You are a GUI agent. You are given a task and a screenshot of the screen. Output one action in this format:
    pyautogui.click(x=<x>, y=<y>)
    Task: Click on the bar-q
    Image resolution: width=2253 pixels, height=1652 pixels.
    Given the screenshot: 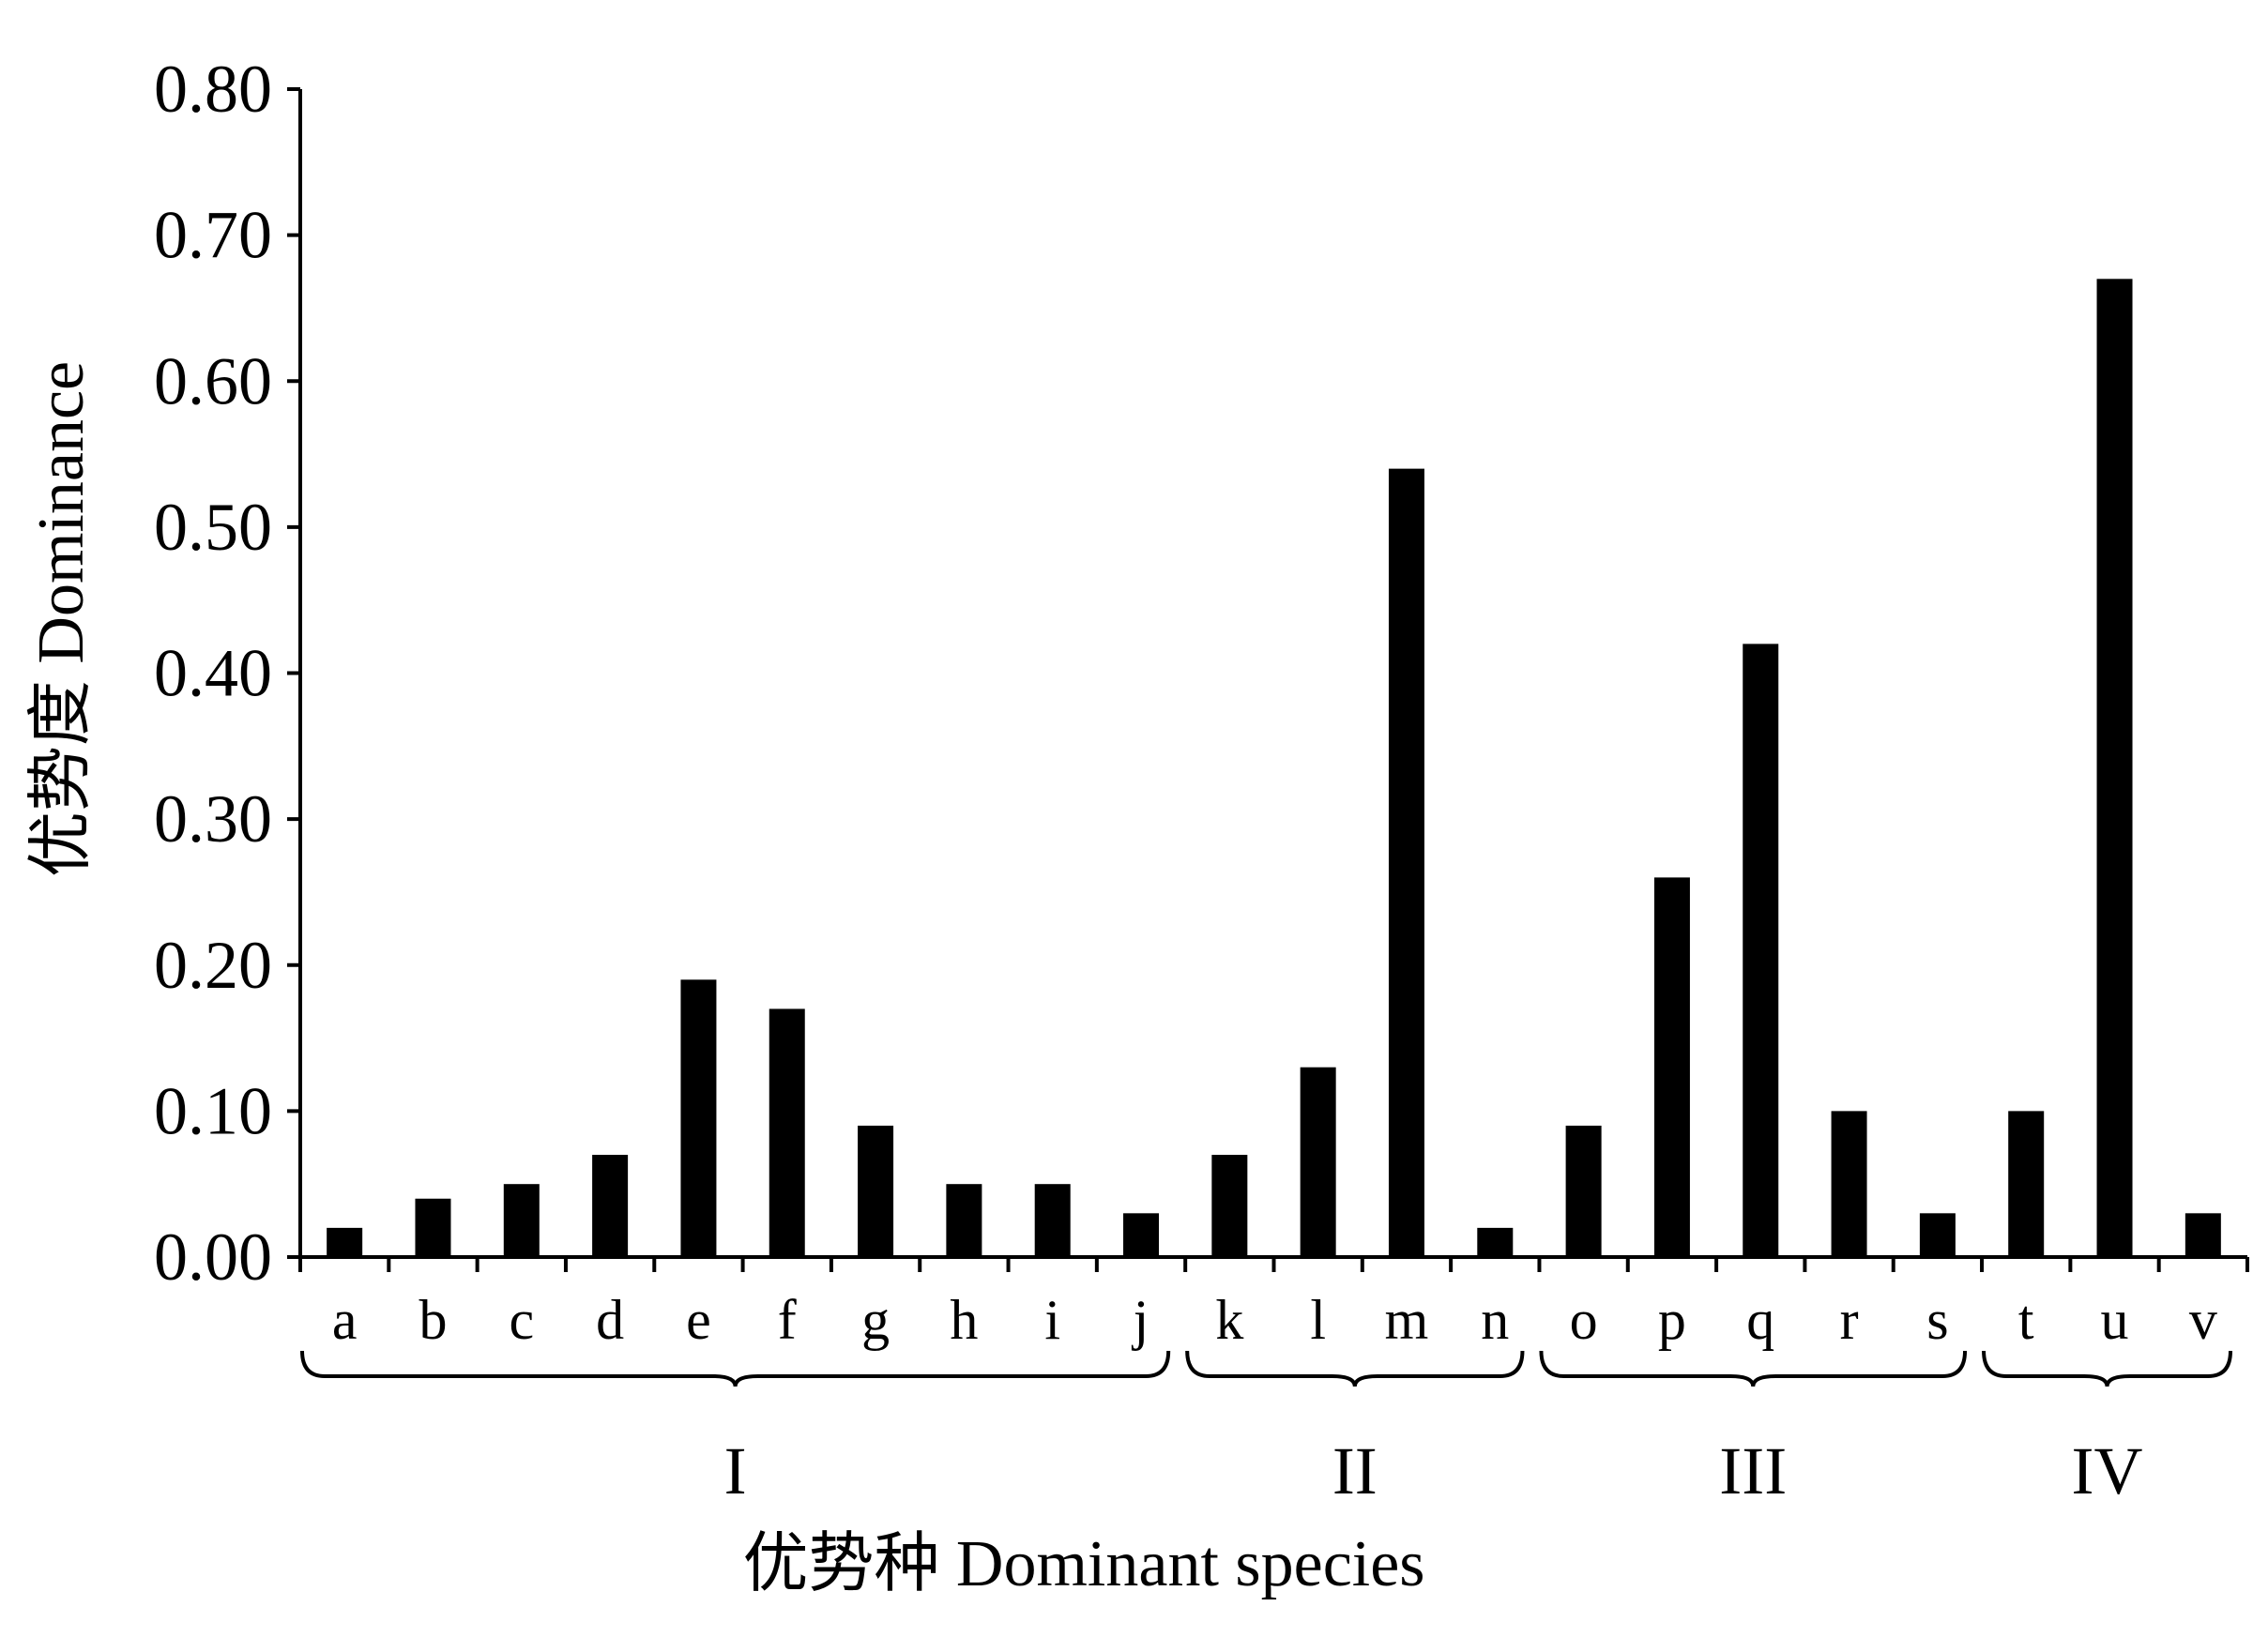 What is the action you would take?
    pyautogui.click(x=1761, y=950)
    